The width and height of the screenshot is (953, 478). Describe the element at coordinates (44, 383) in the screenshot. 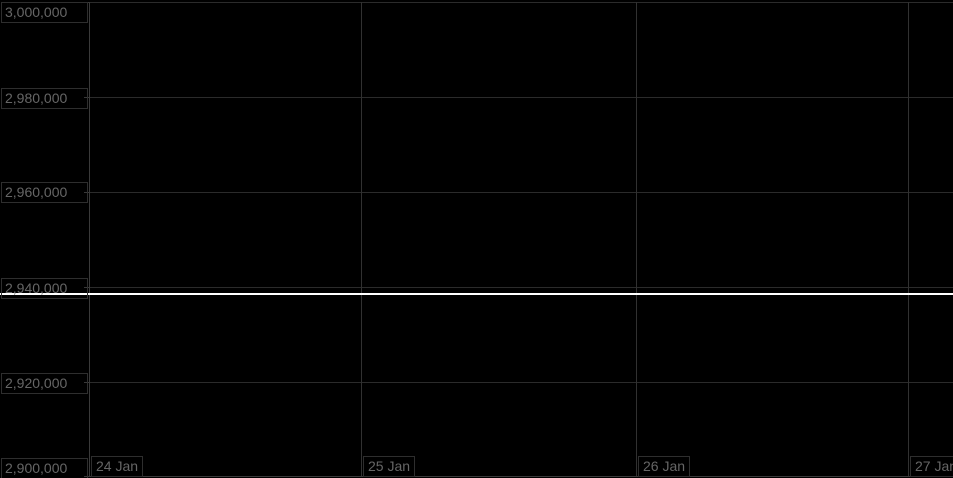

I see `y-axis-label-2920000: 2,920,000` at that location.